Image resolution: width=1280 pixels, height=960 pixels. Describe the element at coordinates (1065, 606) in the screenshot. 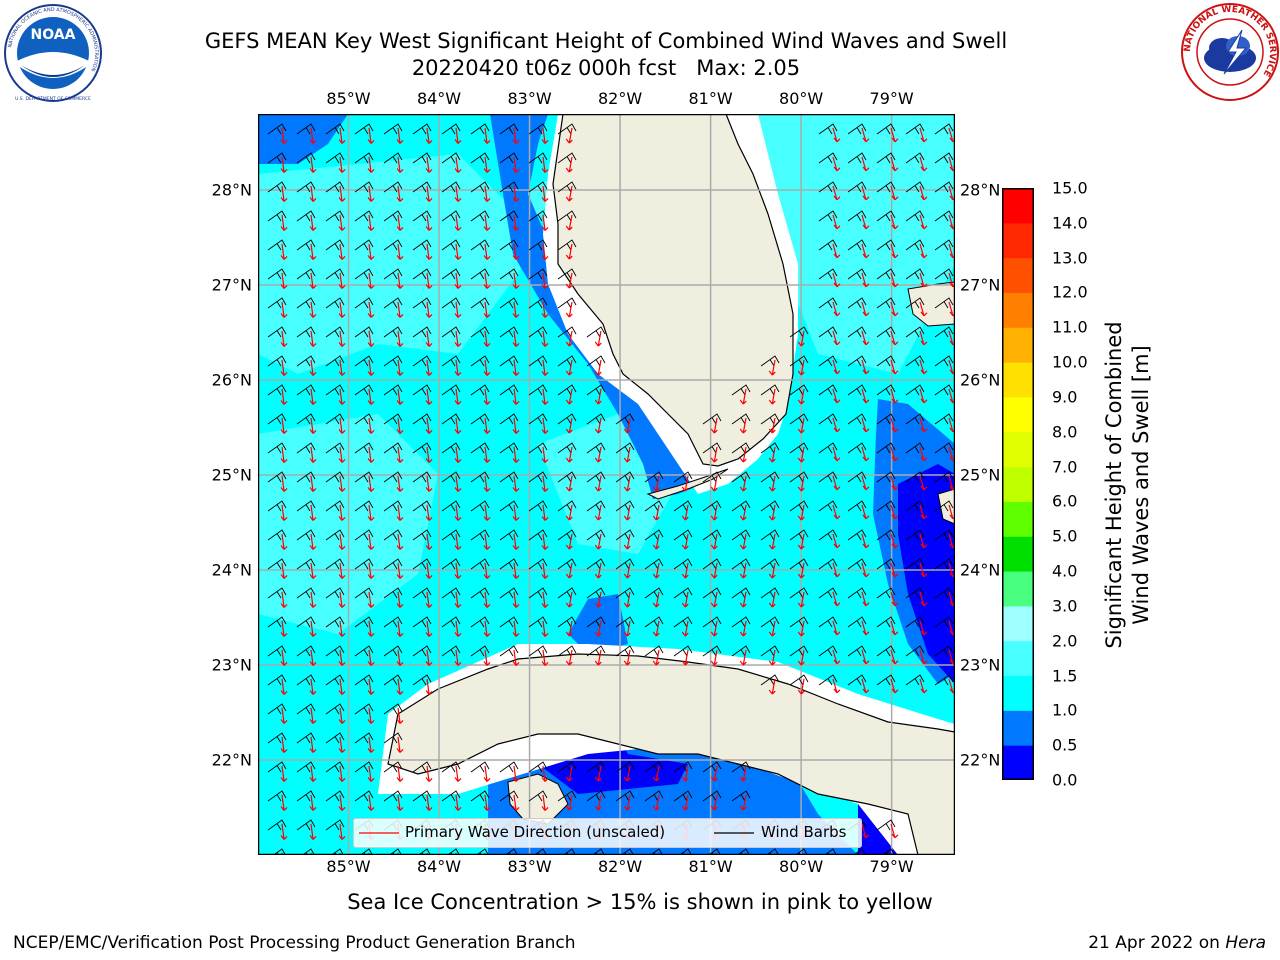

I see `colorbar-tick-label: 3.0` at that location.